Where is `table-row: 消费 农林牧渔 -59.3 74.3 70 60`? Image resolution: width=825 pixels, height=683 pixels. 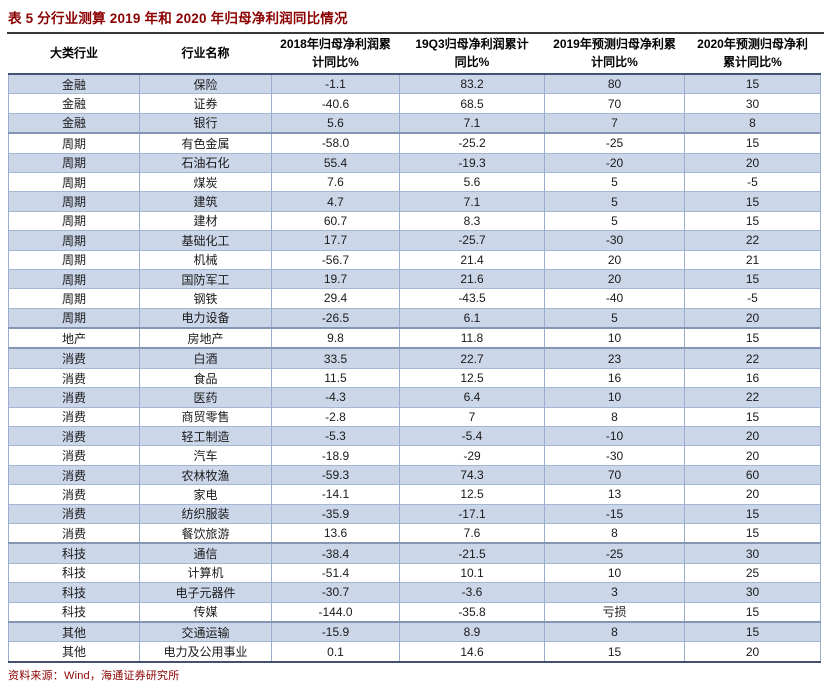
table-row: 消费 农林牧渔 -59.3 74.3 70 60 is located at coordinates (414, 474).